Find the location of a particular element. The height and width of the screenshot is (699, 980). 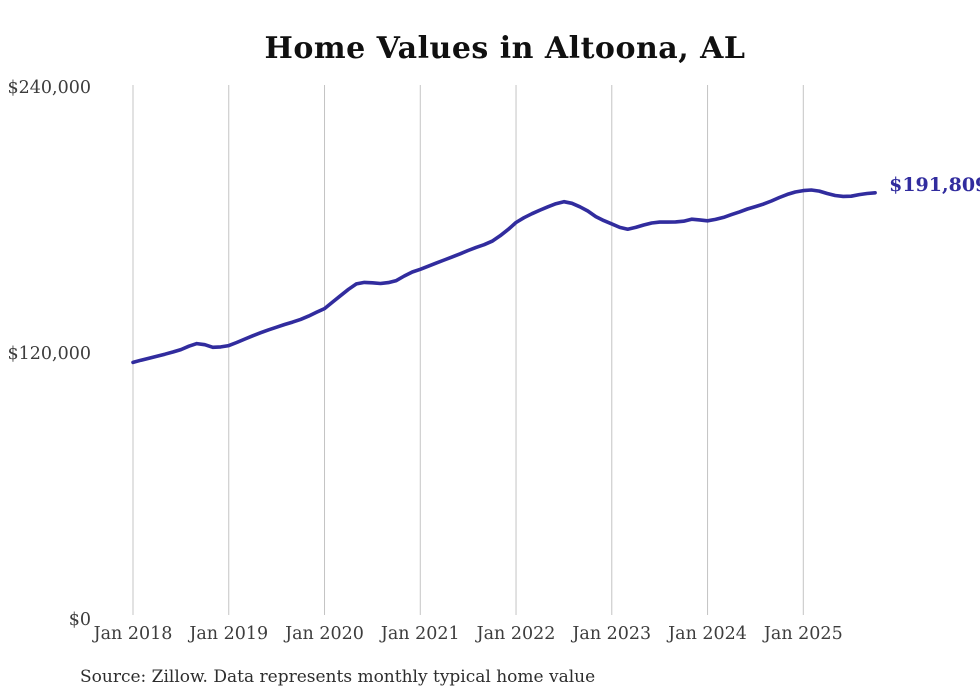

y-tick-label: $240,000 is located at coordinates (49, 88).